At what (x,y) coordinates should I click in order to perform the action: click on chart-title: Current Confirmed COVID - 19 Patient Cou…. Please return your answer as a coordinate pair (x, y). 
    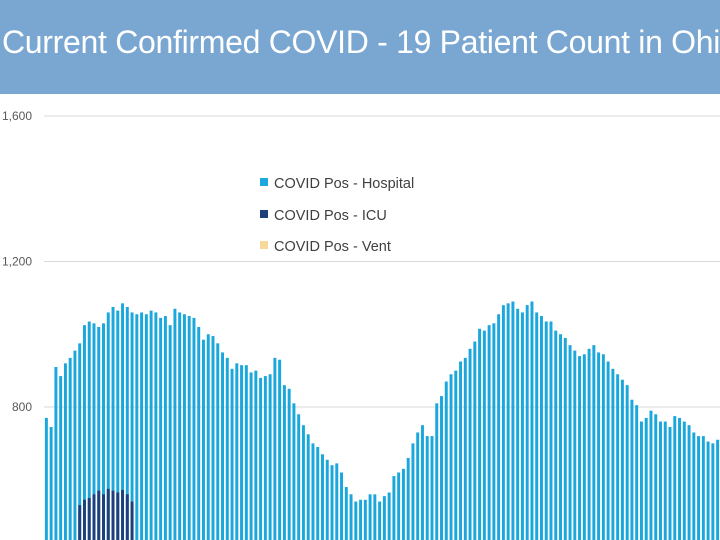
    Looking at the image, I should click on (361, 42).